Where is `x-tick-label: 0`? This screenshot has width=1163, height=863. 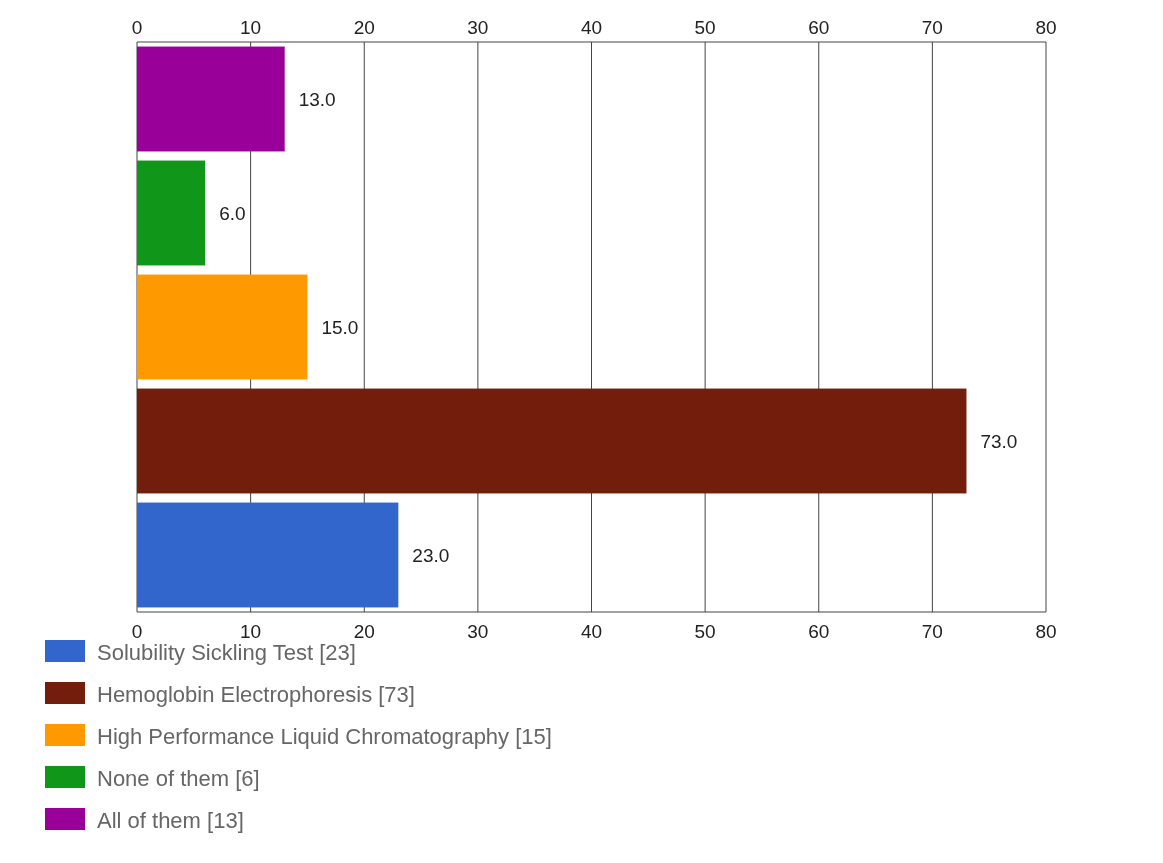
x-tick-label: 0 is located at coordinates (137, 631).